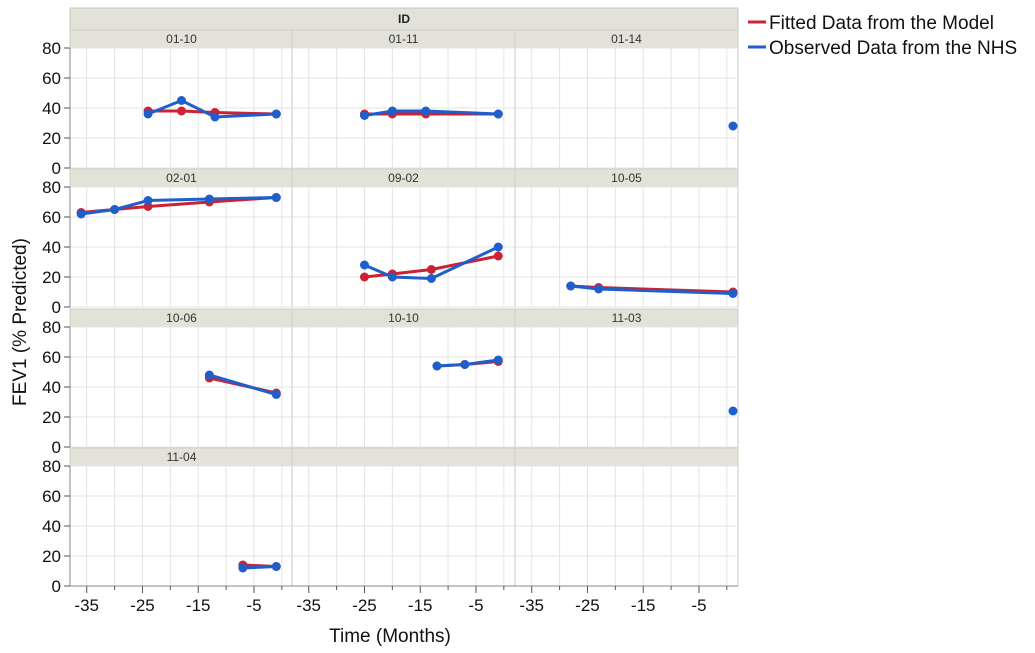 This screenshot has width=1035, height=653. I want to click on panel-title: 02-01, so click(181, 178).